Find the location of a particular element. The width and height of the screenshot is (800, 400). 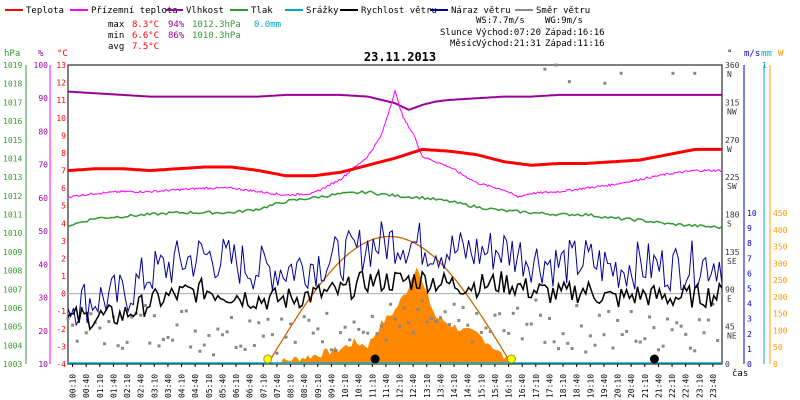

temp-tick: 12 is located at coordinates (61, 83).